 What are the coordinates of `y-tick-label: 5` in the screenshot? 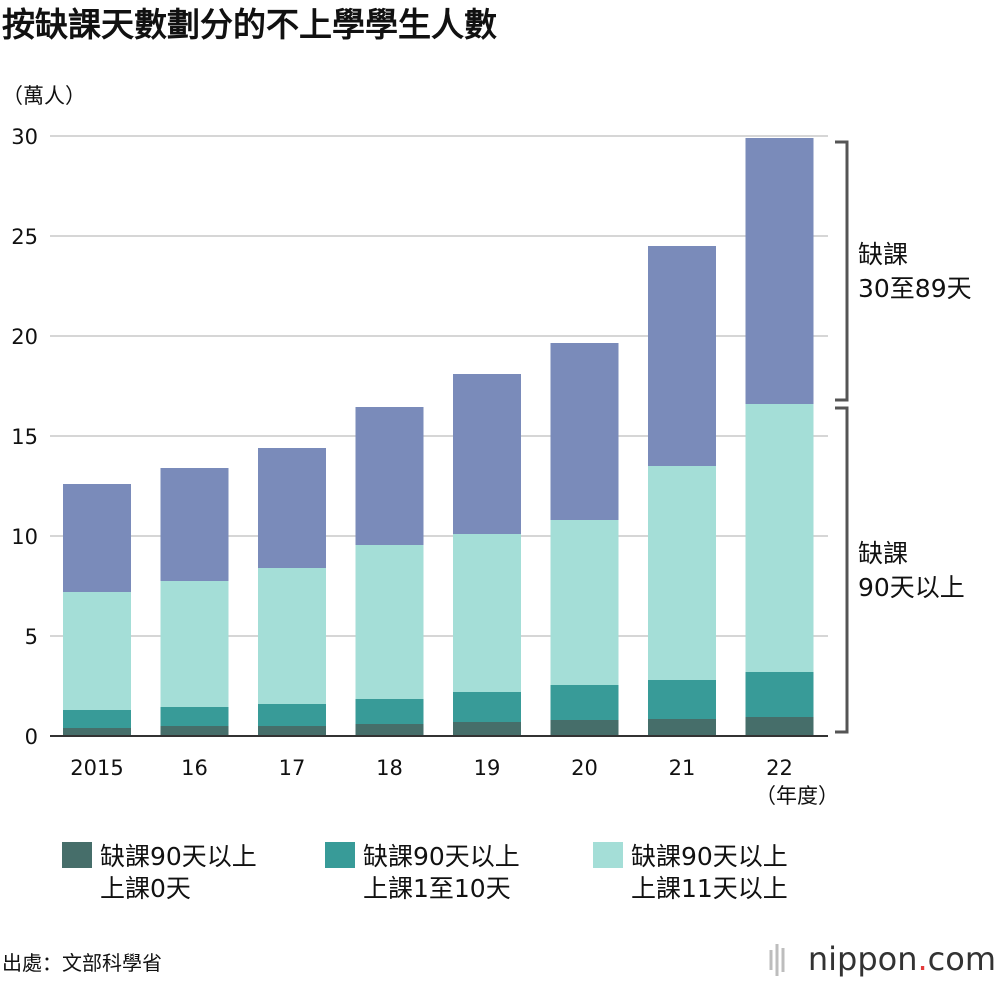 It's located at (31, 637).